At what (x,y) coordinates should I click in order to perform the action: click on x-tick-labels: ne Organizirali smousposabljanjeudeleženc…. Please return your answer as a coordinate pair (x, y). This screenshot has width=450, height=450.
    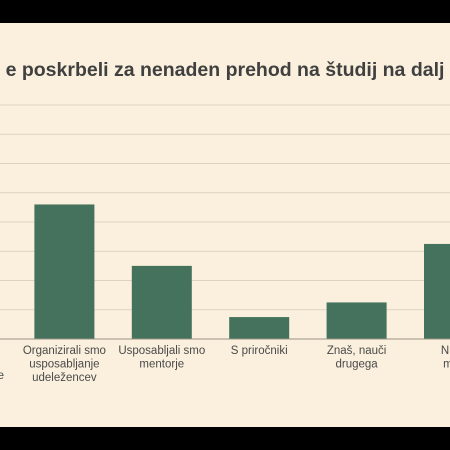
    Looking at the image, I should click on (225, 364).